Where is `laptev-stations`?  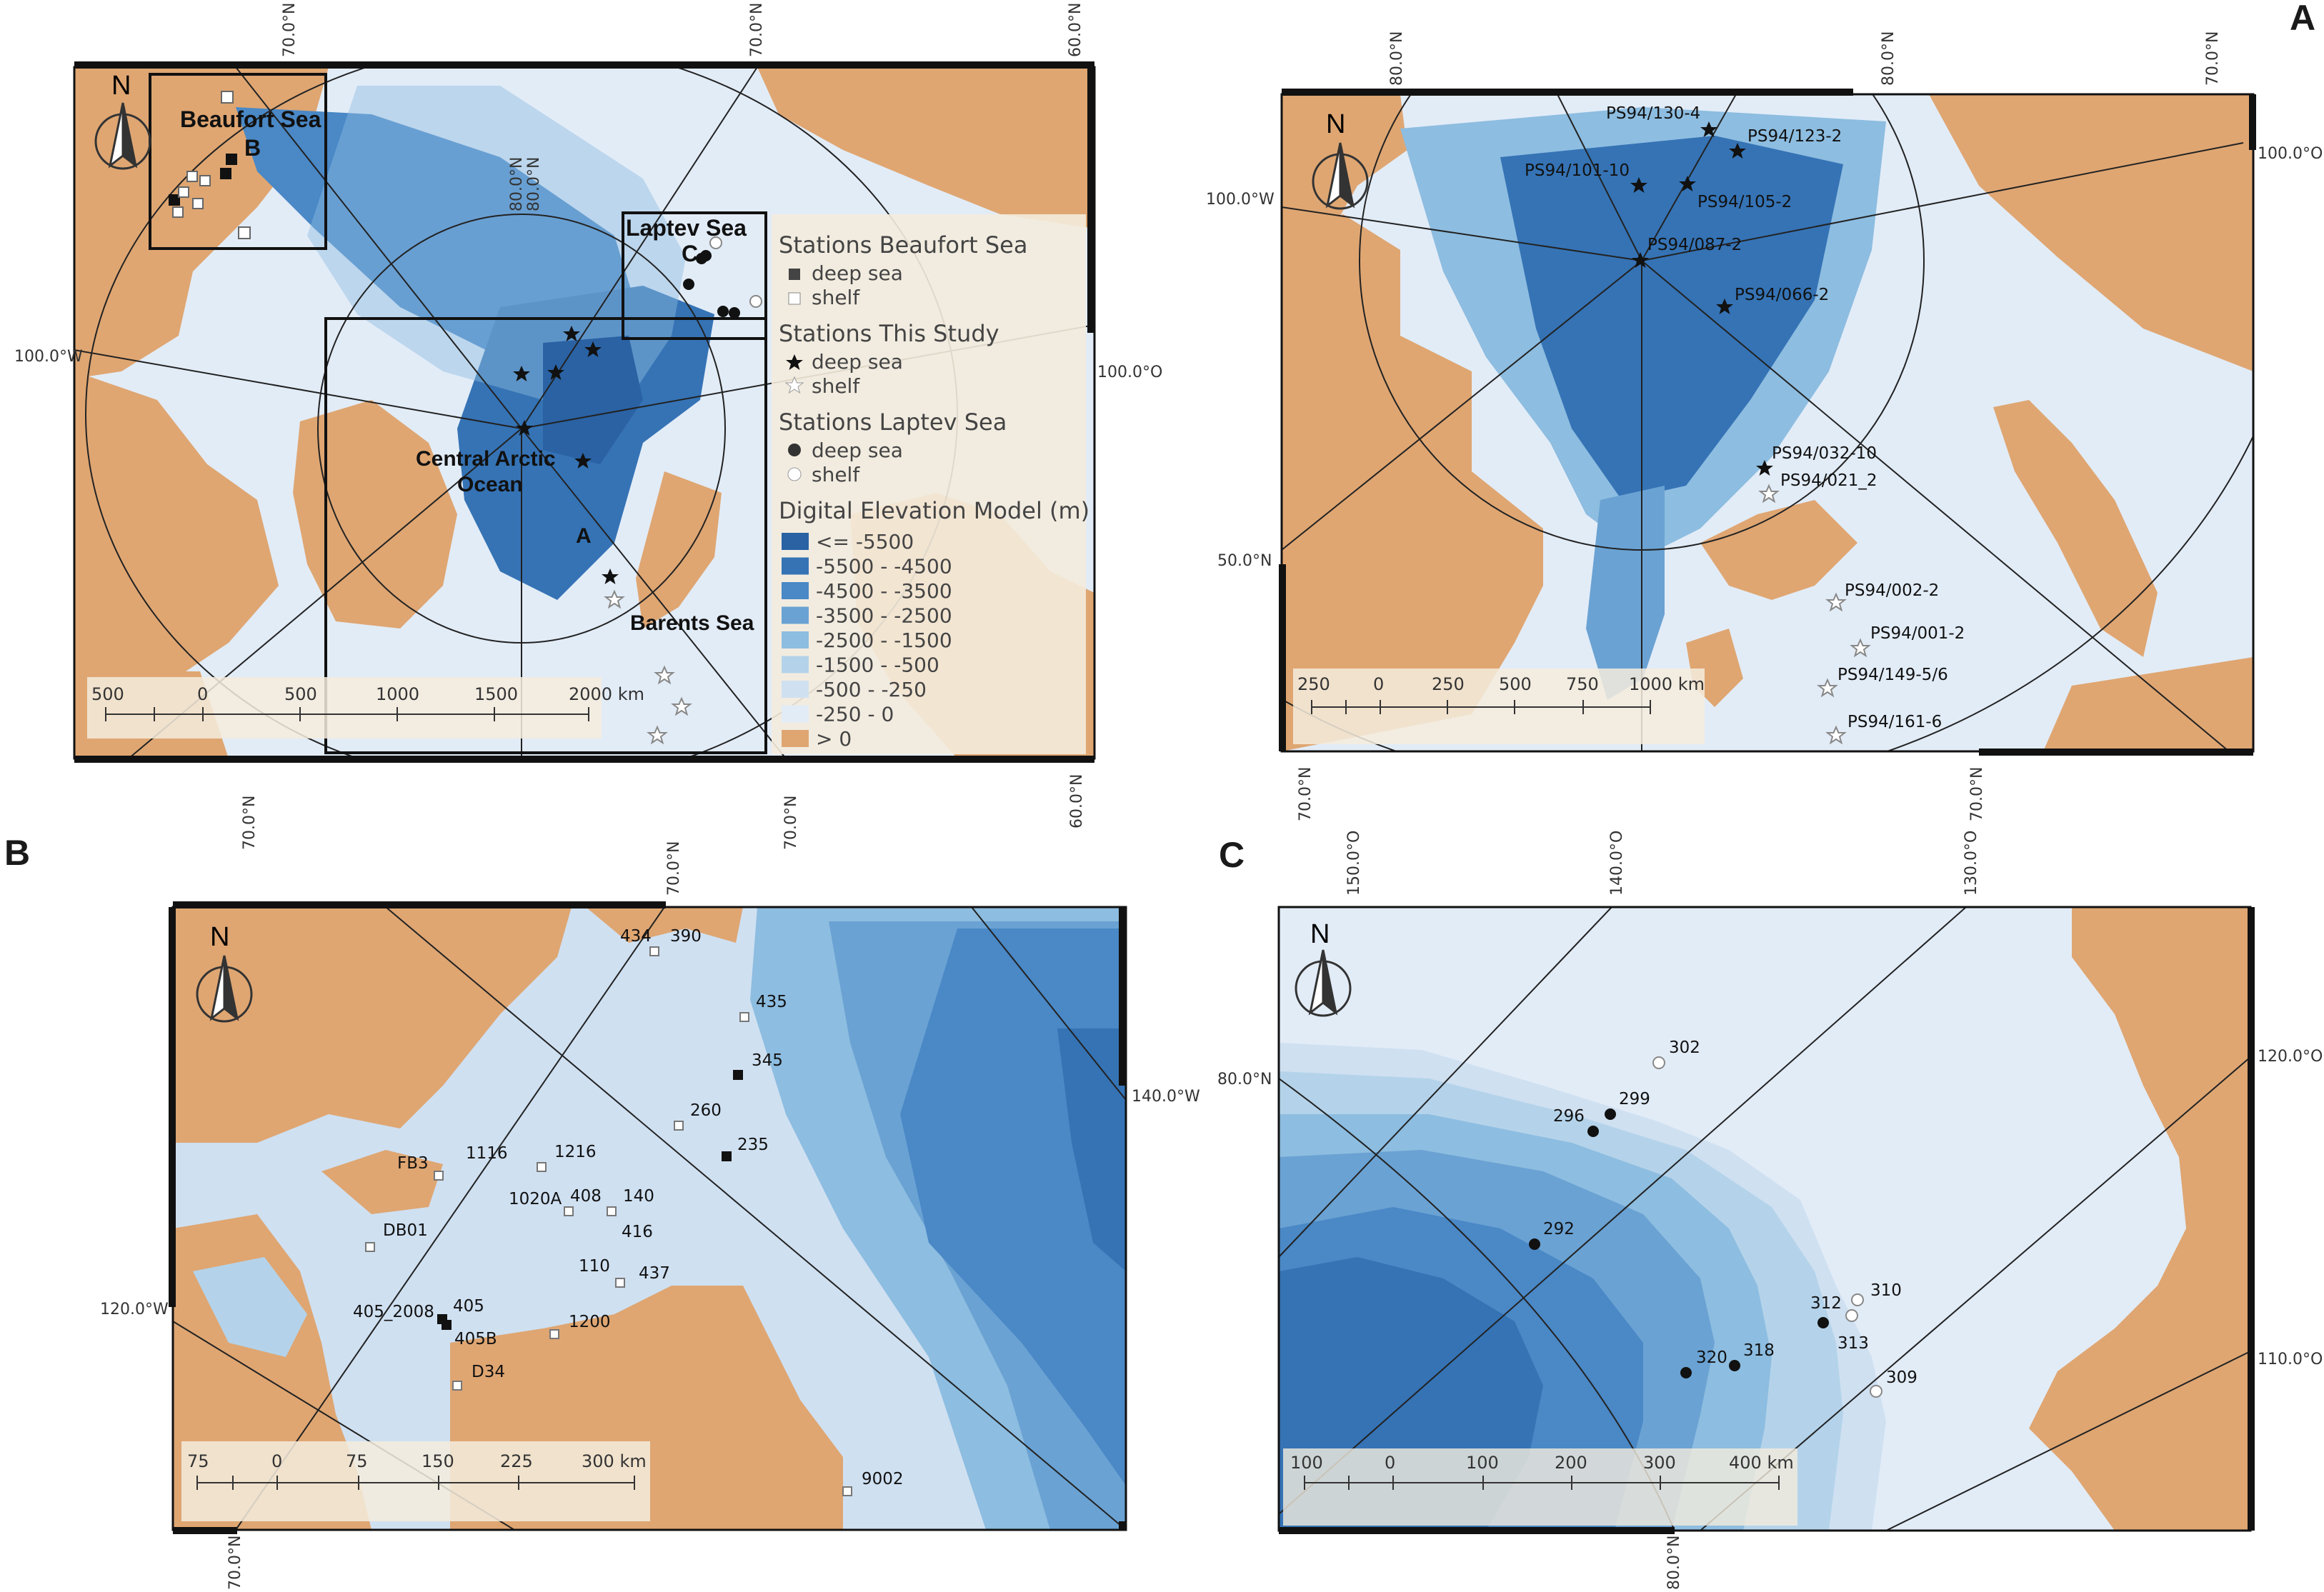
laptev-stations is located at coordinates (722, 277).